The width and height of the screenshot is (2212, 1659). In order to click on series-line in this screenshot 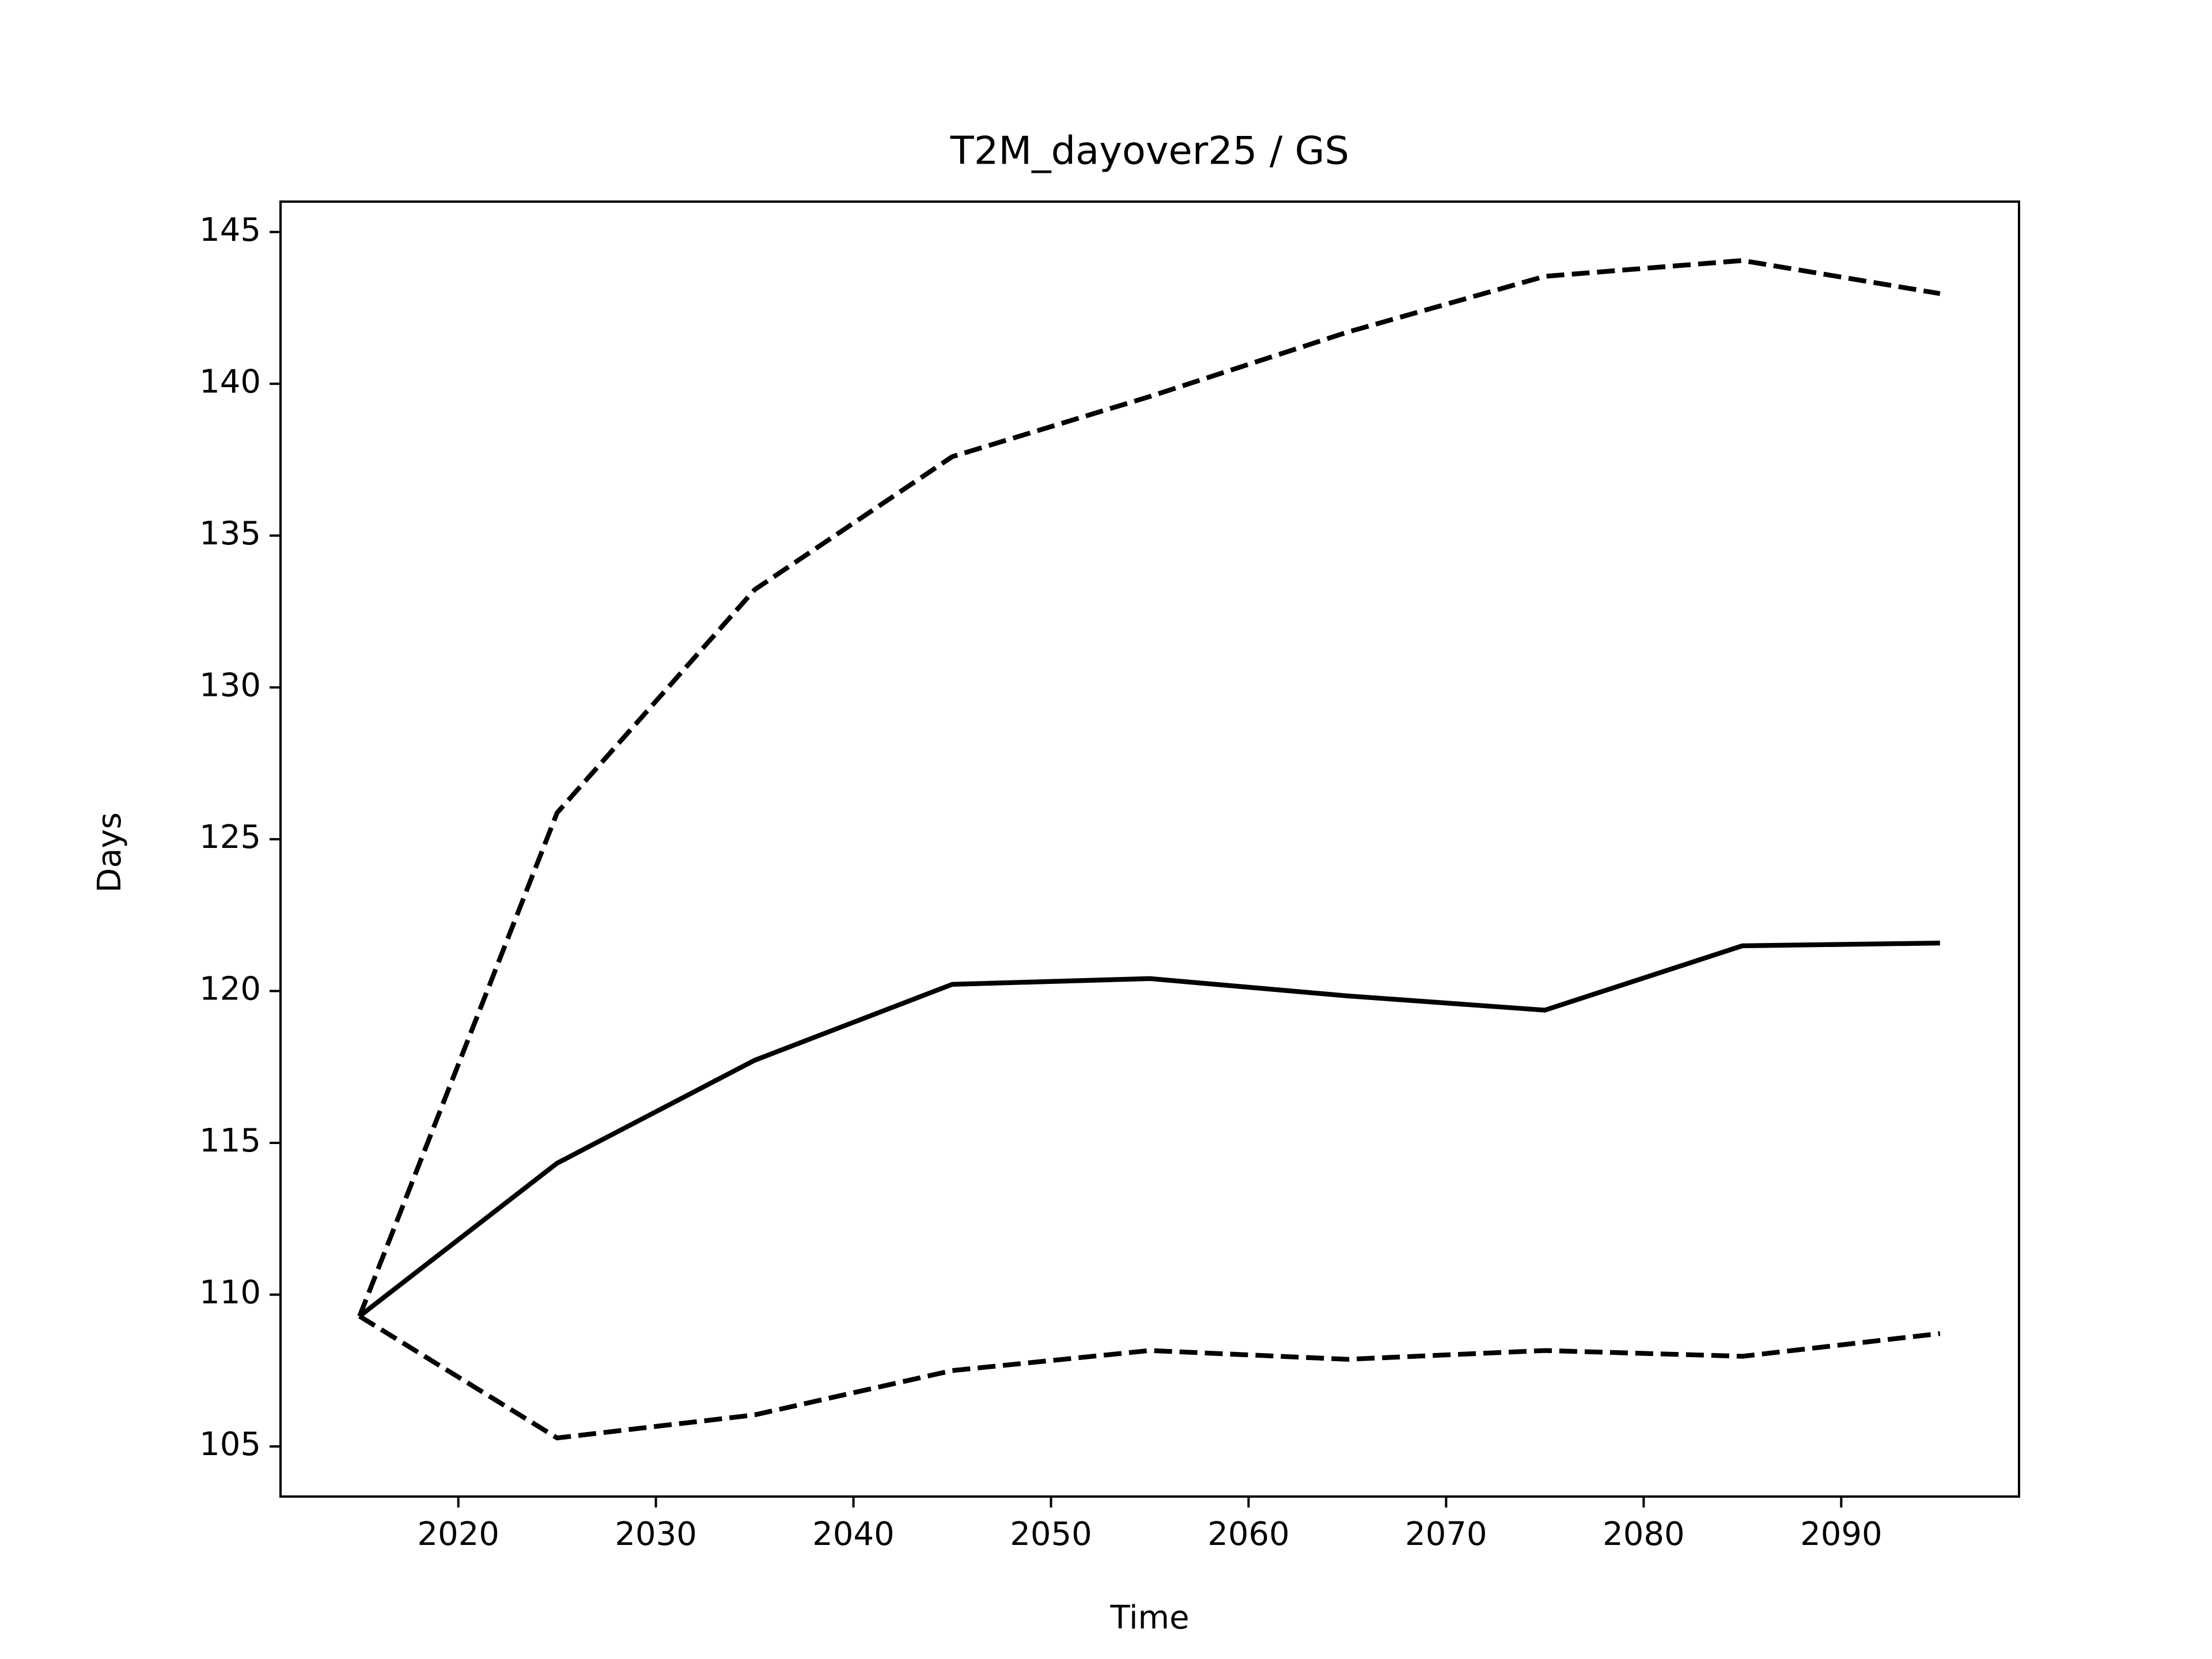, I will do `click(1149, 1377)`.